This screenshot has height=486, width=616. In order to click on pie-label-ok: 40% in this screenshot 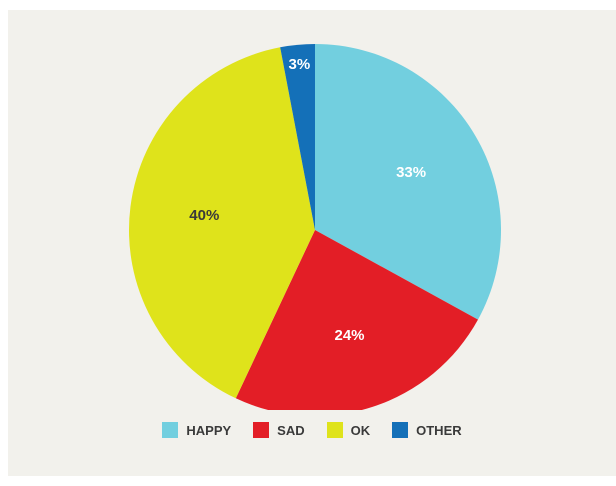, I will do `click(204, 215)`.